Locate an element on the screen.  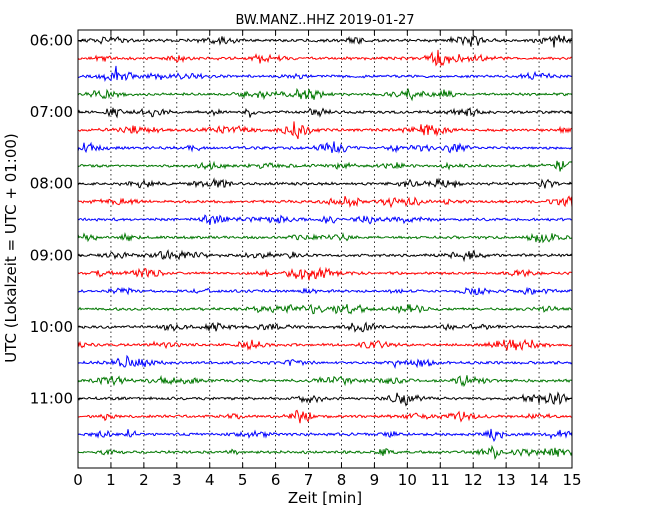
x-tick-label: 11 is located at coordinates (440, 480).